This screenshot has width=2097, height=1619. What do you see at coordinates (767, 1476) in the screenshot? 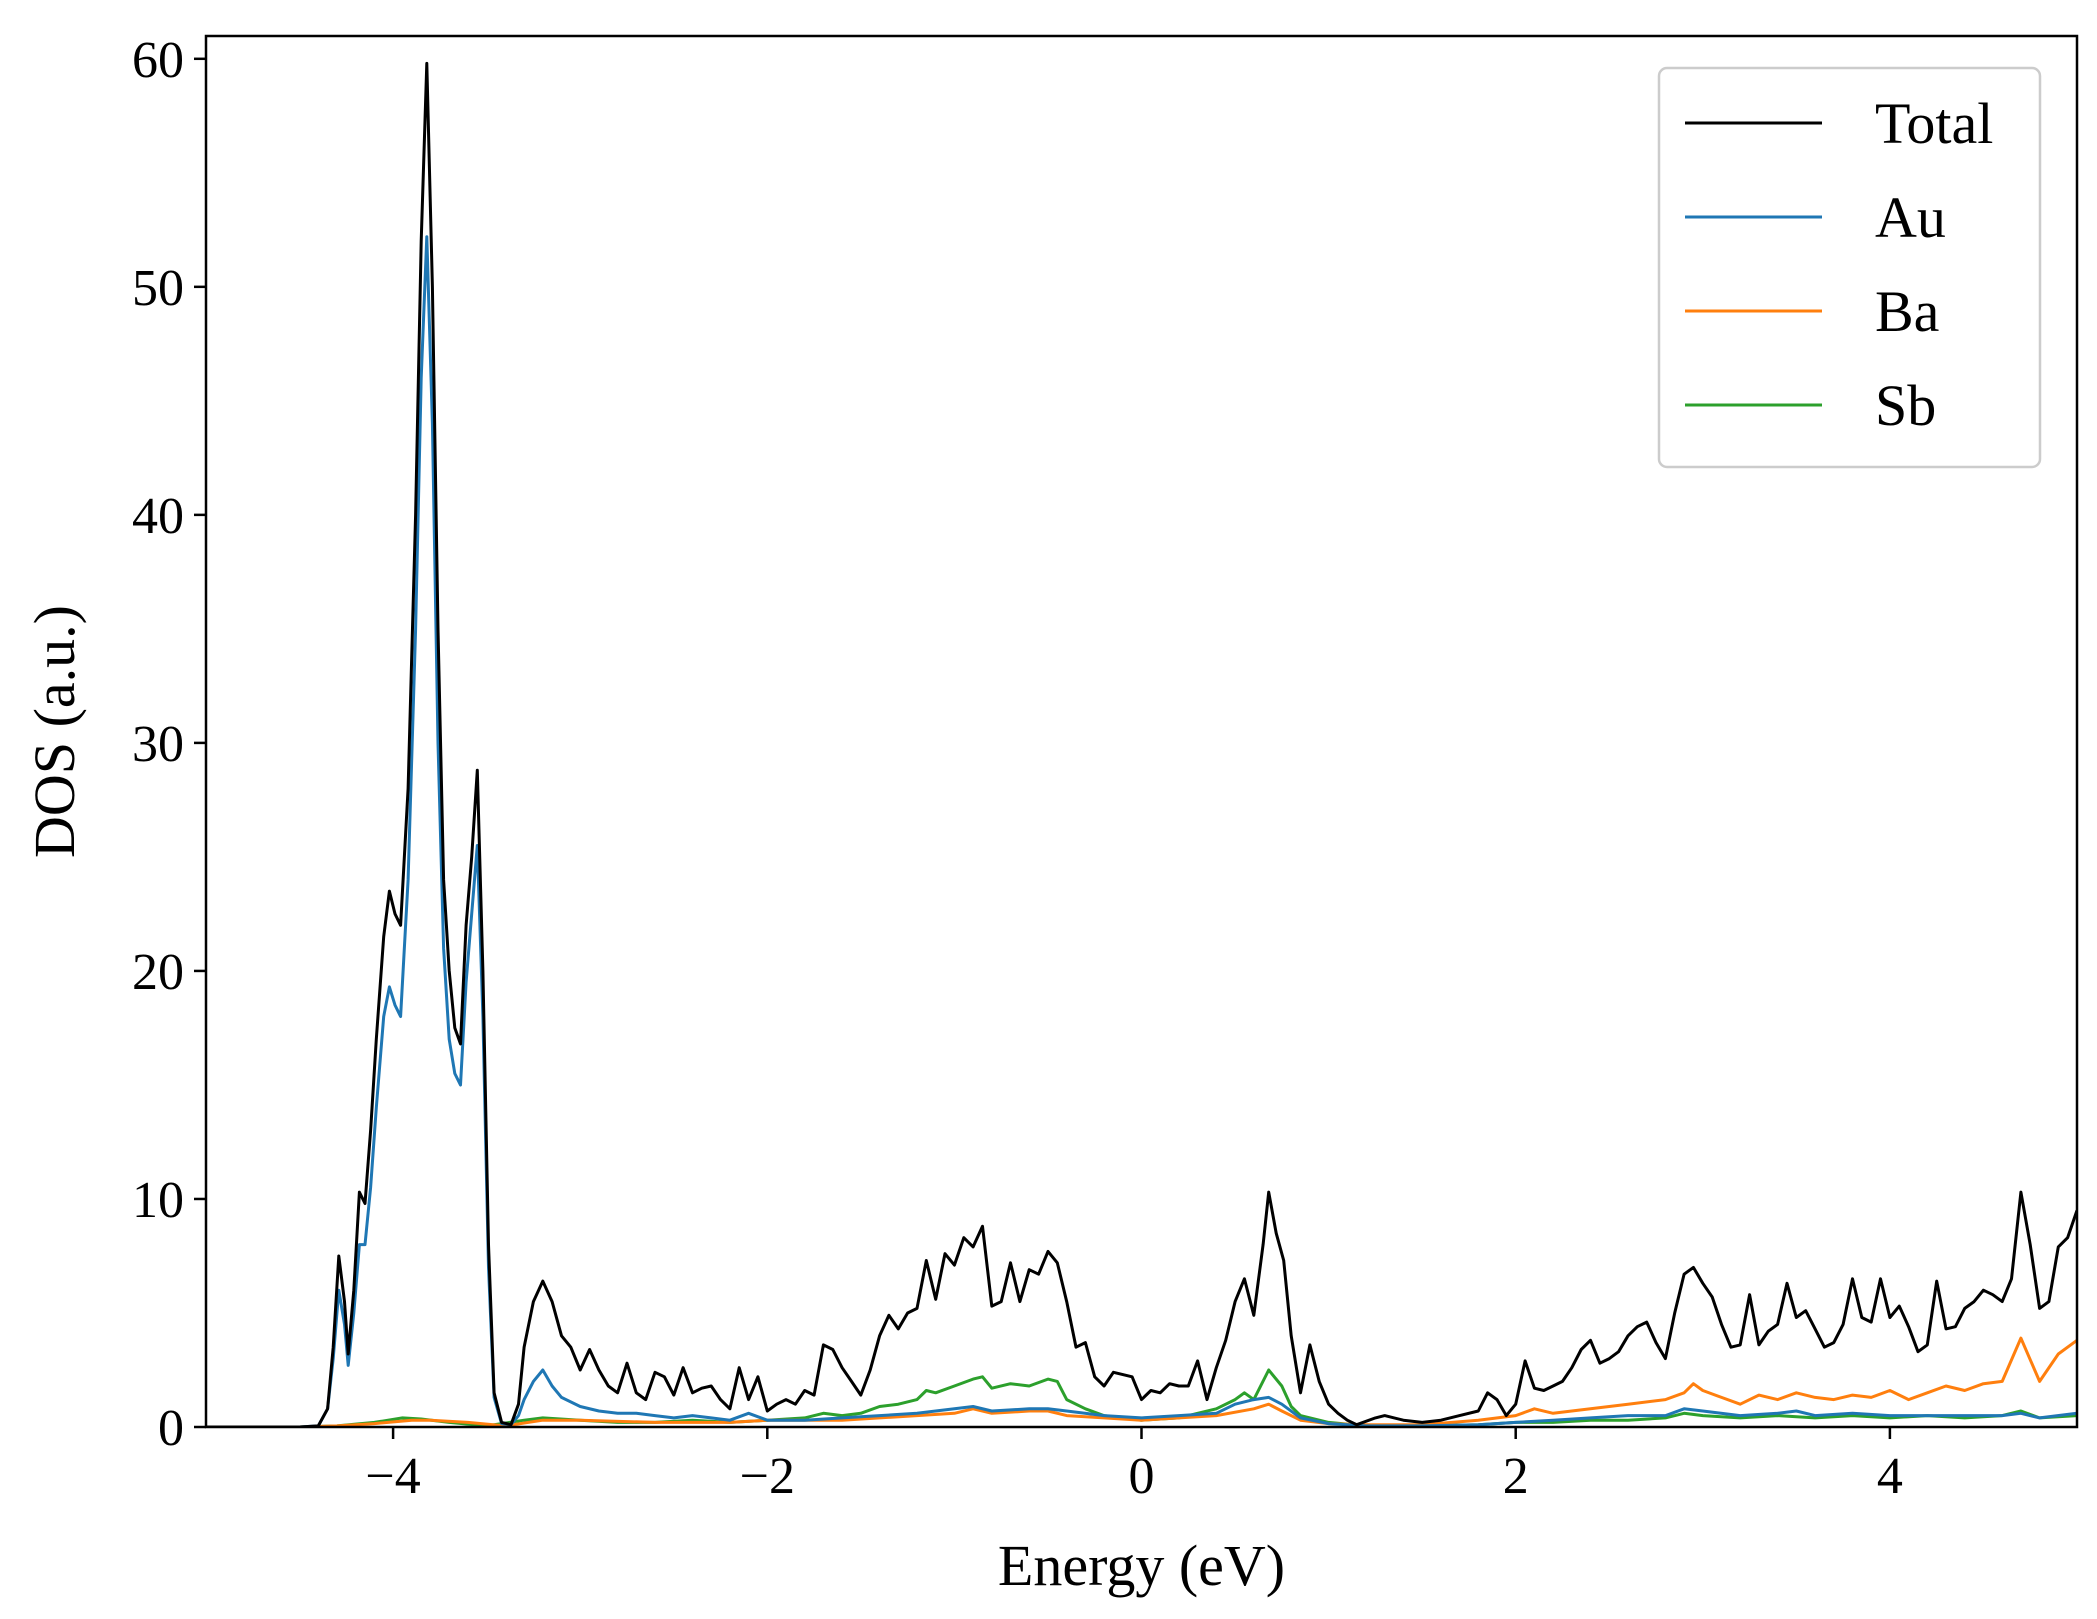
I see `x-tick-label: −2` at bounding box center [767, 1476].